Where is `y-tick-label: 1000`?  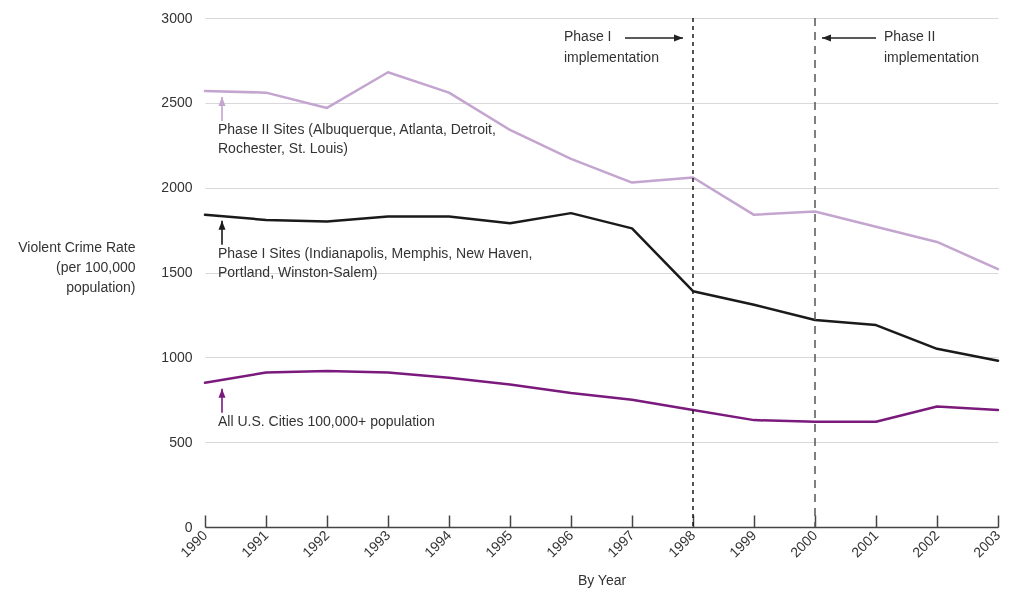
y-tick-label: 1000 is located at coordinates (177, 356).